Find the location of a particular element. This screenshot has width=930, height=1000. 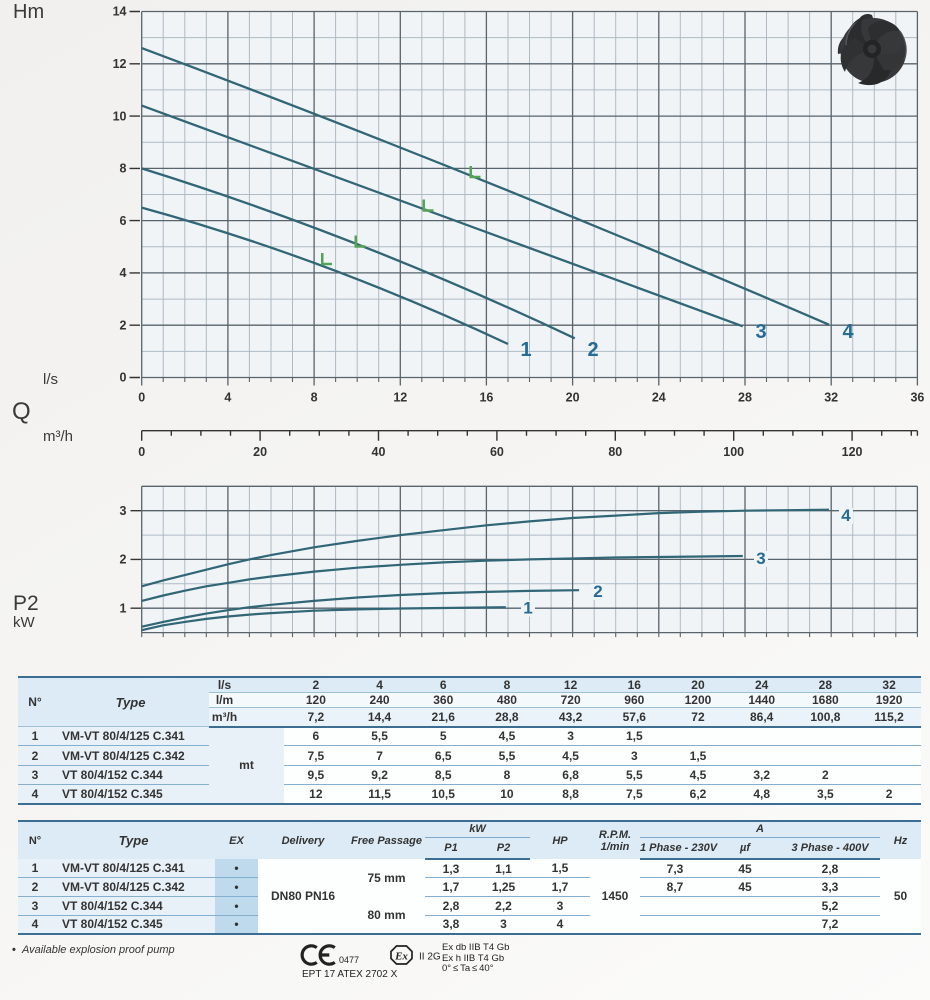

svg-text: 6 is located at coordinates (123, 221).